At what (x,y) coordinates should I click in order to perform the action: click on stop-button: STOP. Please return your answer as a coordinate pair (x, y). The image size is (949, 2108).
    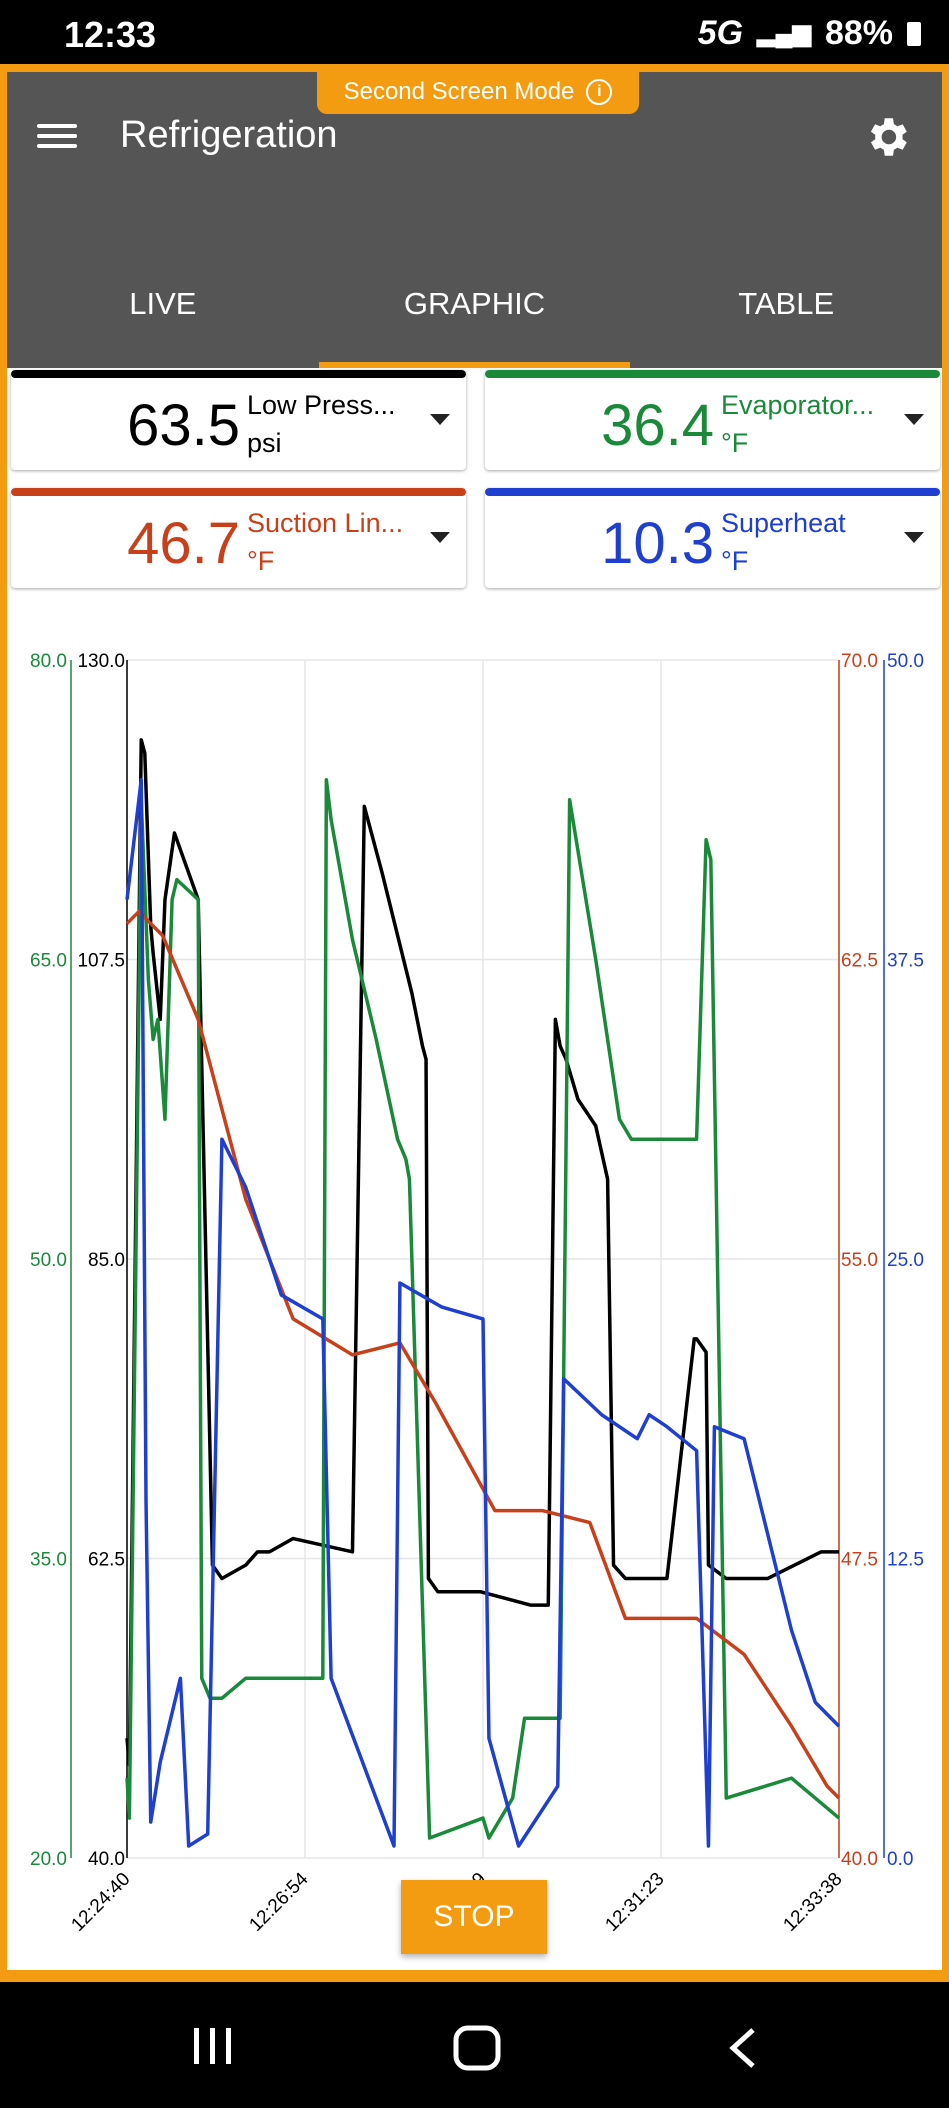
    Looking at the image, I should click on (474, 1917).